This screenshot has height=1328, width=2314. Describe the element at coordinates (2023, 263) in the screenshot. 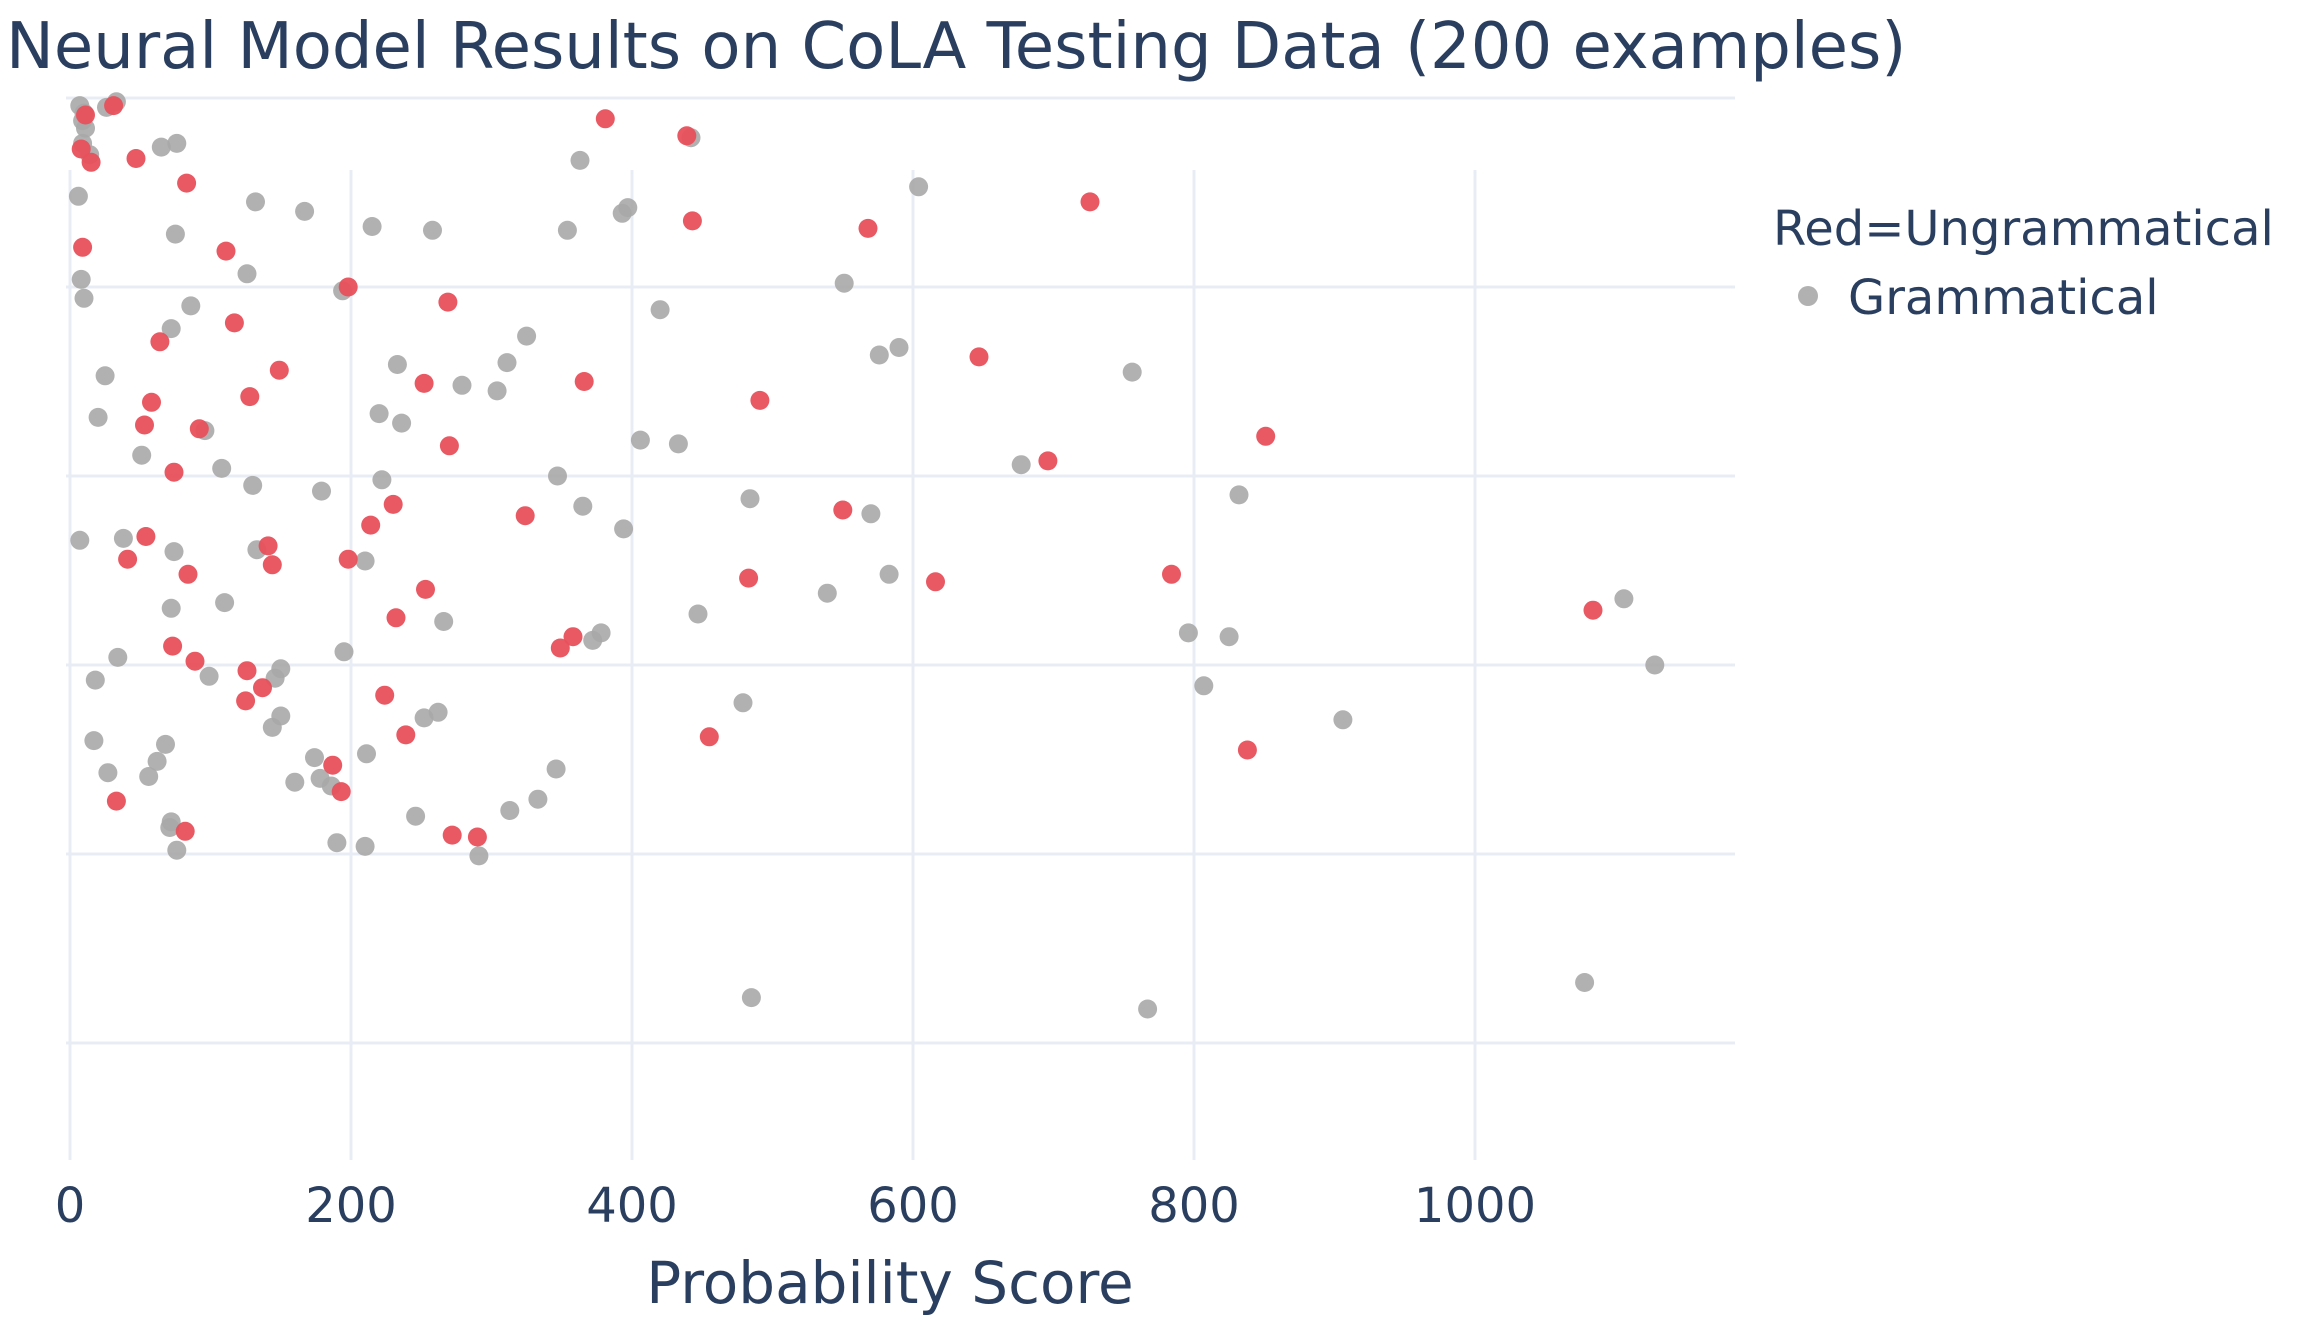

I see `legend: Red=Ungrammatical Grammatical` at that location.